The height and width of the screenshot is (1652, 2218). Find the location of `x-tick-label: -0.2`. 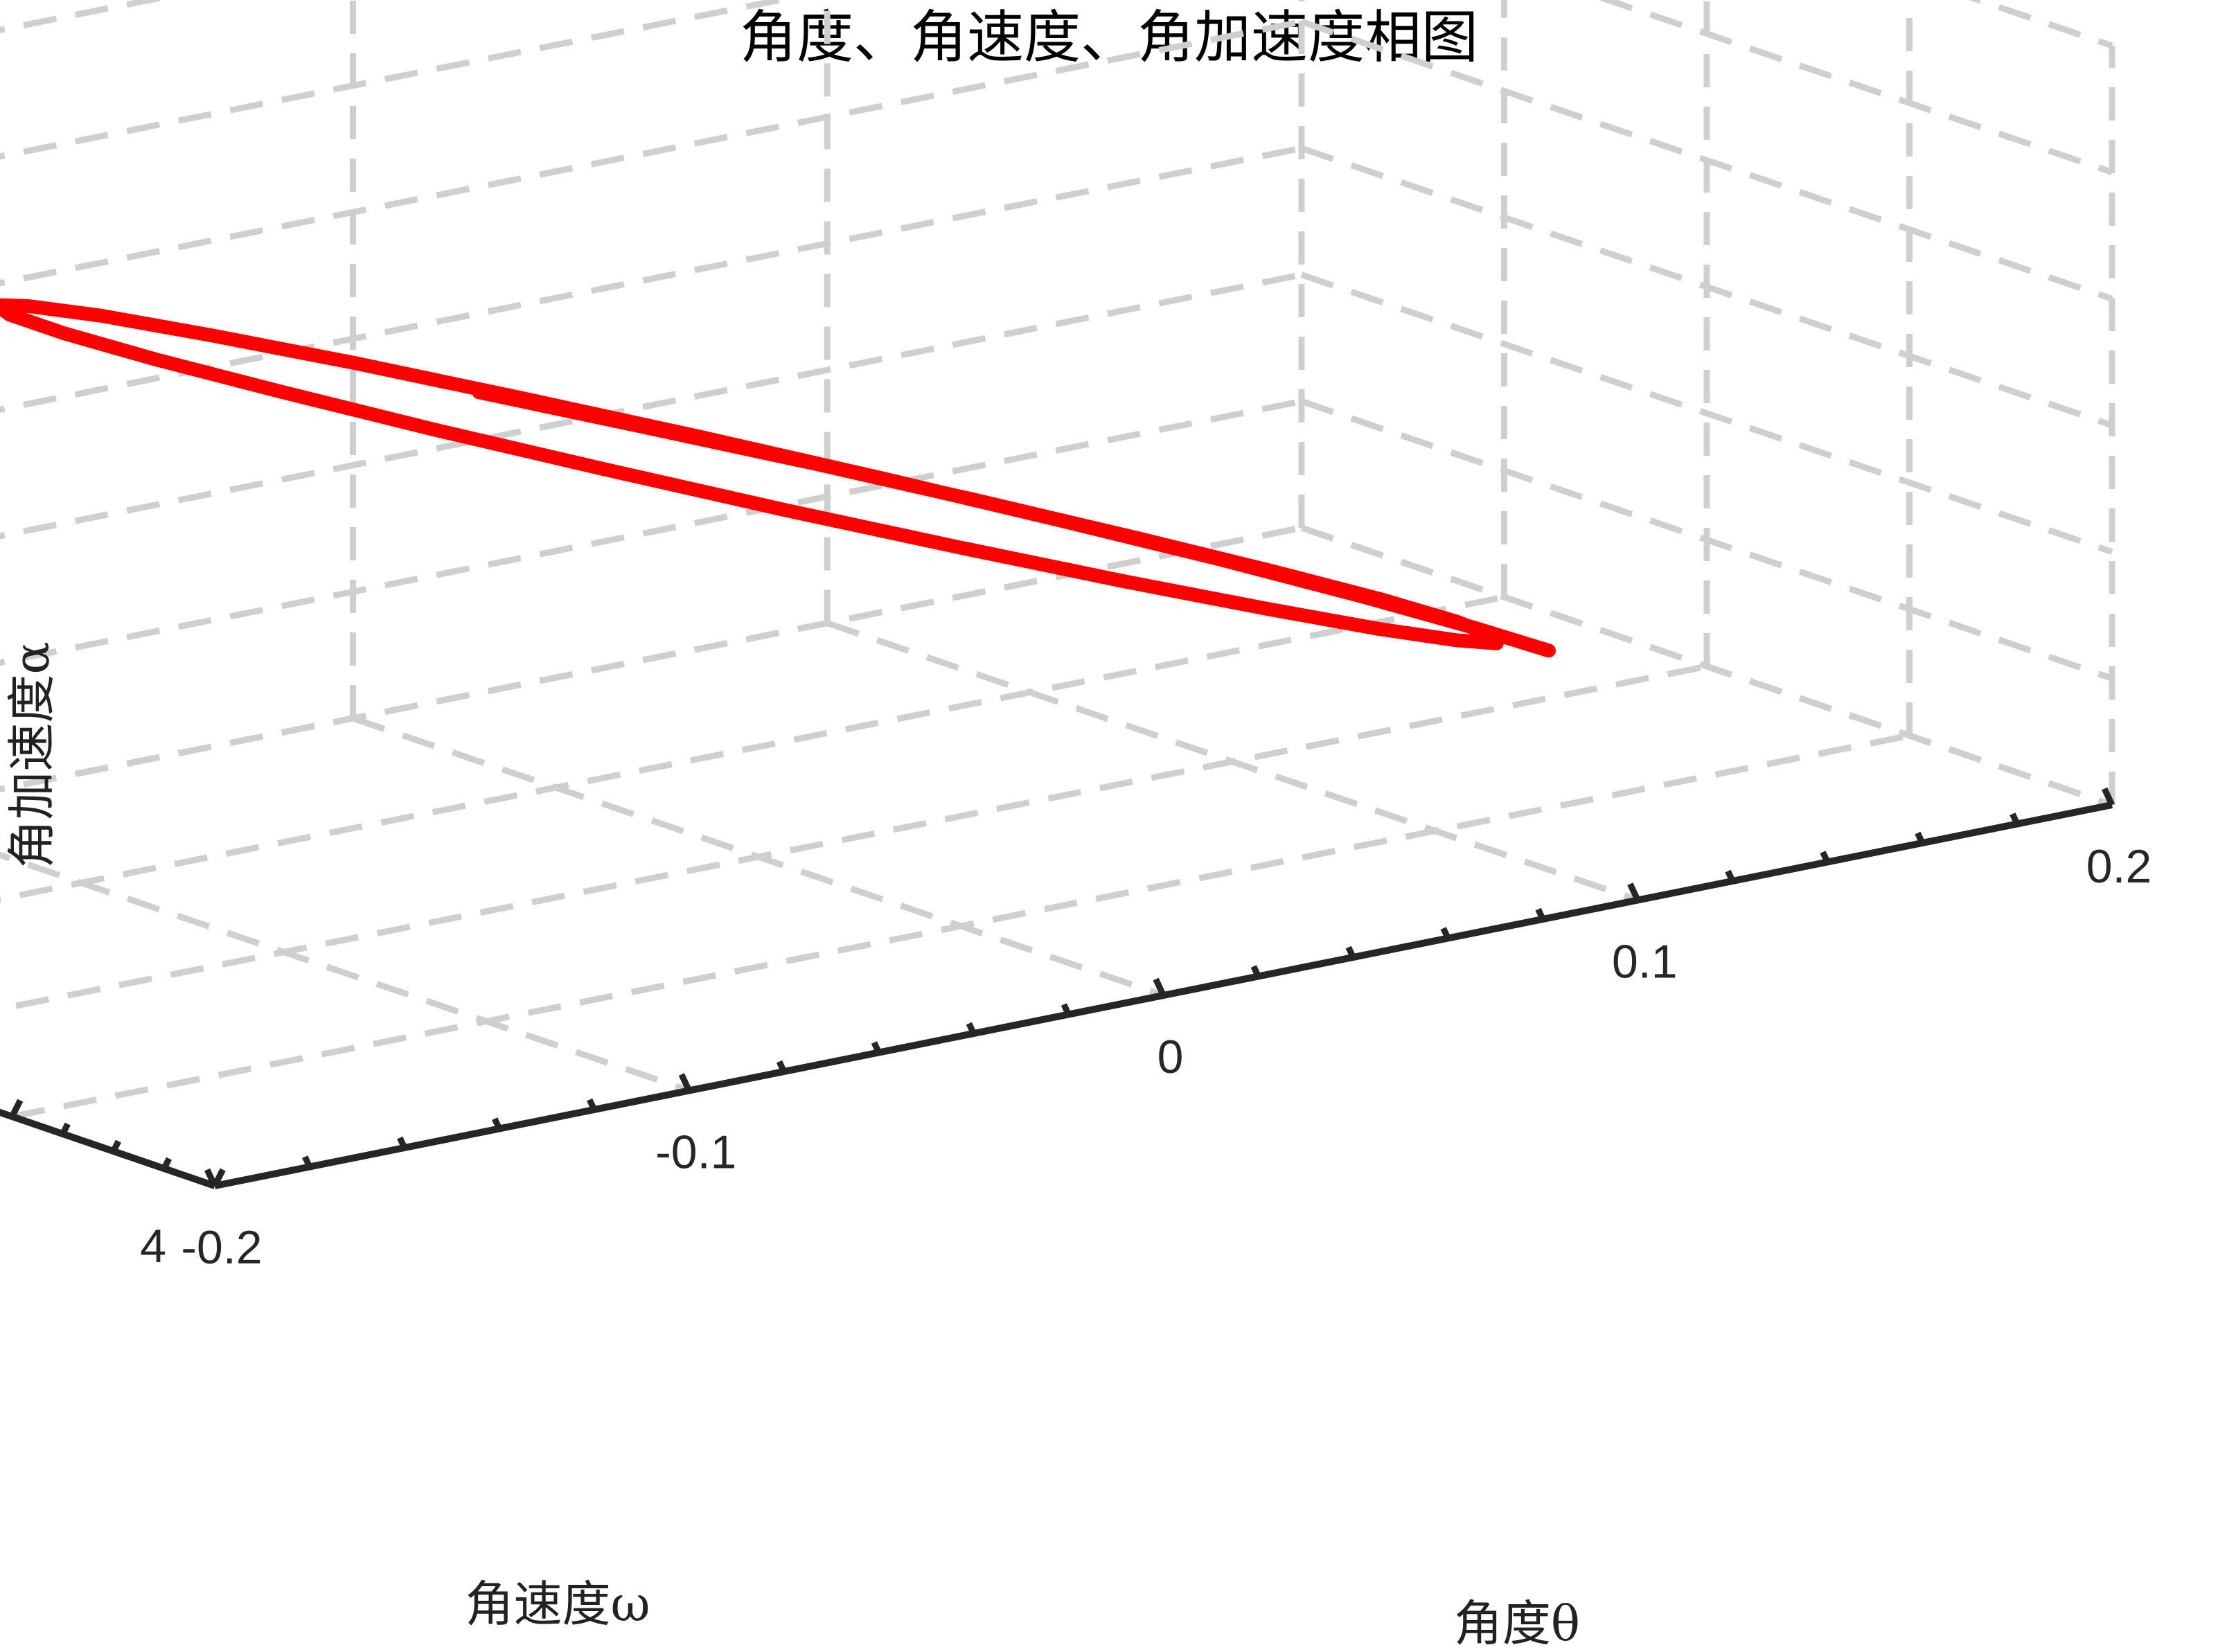

x-tick-label: -0.2 is located at coordinates (221, 1247).